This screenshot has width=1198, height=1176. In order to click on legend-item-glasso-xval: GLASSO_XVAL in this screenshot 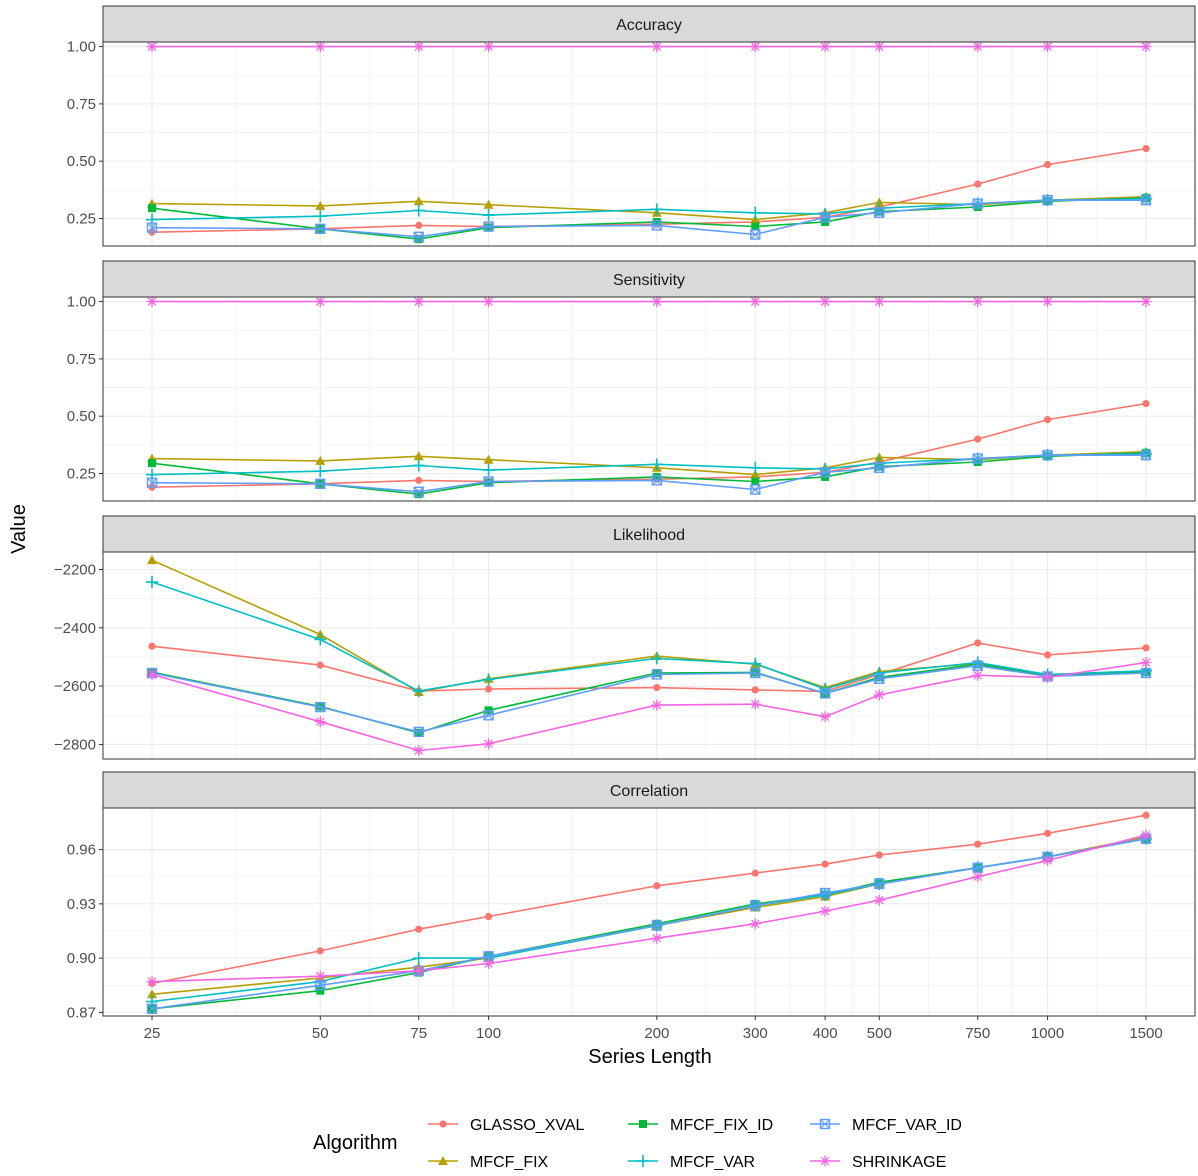, I will do `click(506, 1125)`.